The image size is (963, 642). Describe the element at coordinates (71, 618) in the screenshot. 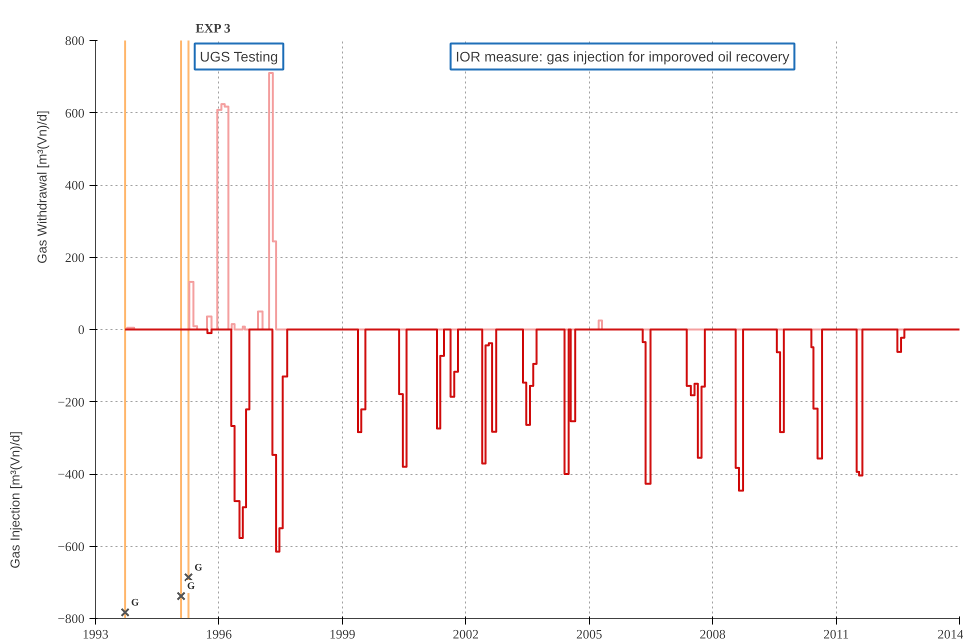

I see `y-tick-label: −800` at that location.